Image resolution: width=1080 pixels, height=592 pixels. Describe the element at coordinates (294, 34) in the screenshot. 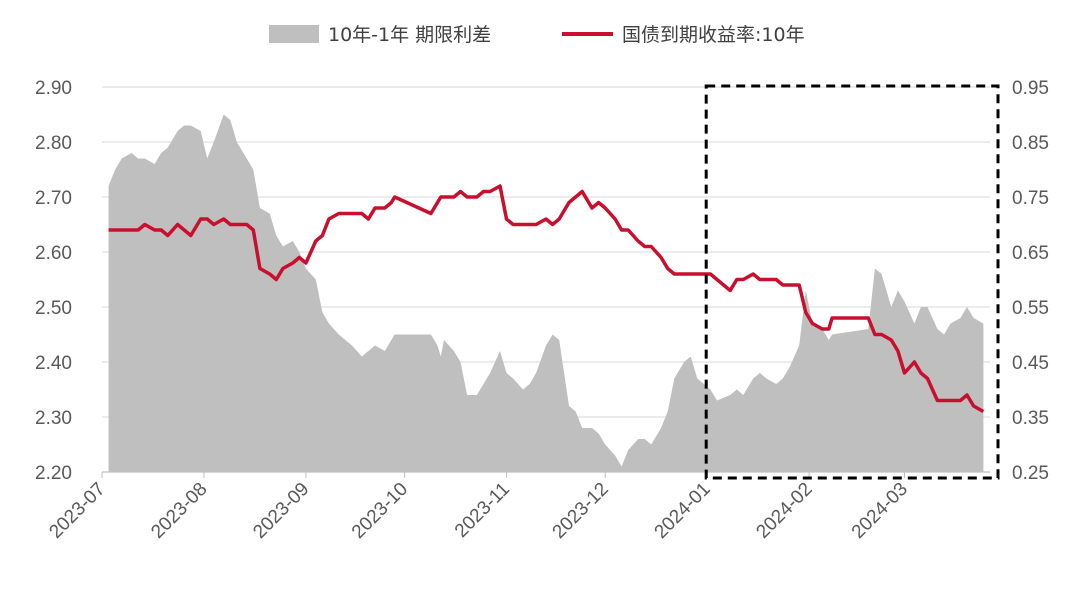

I see `legend-swatch-spread` at that location.